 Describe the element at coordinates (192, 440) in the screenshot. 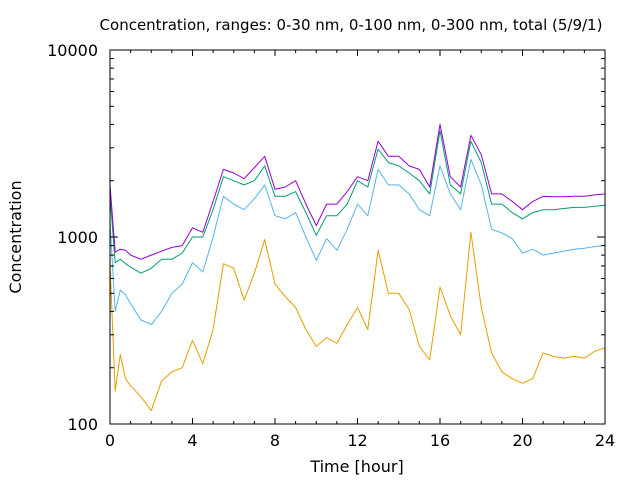

I see `x-tick-label: 4` at that location.